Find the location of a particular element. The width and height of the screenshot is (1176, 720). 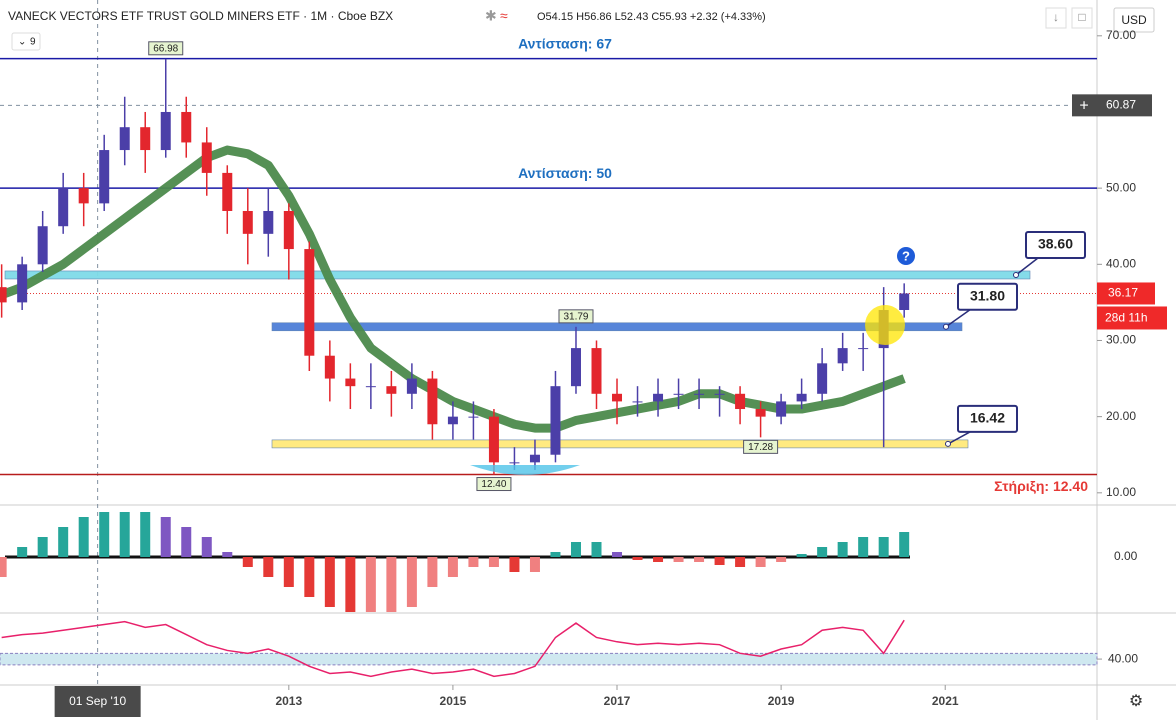

y-tick-label: 50.00 is located at coordinates (1121, 187).